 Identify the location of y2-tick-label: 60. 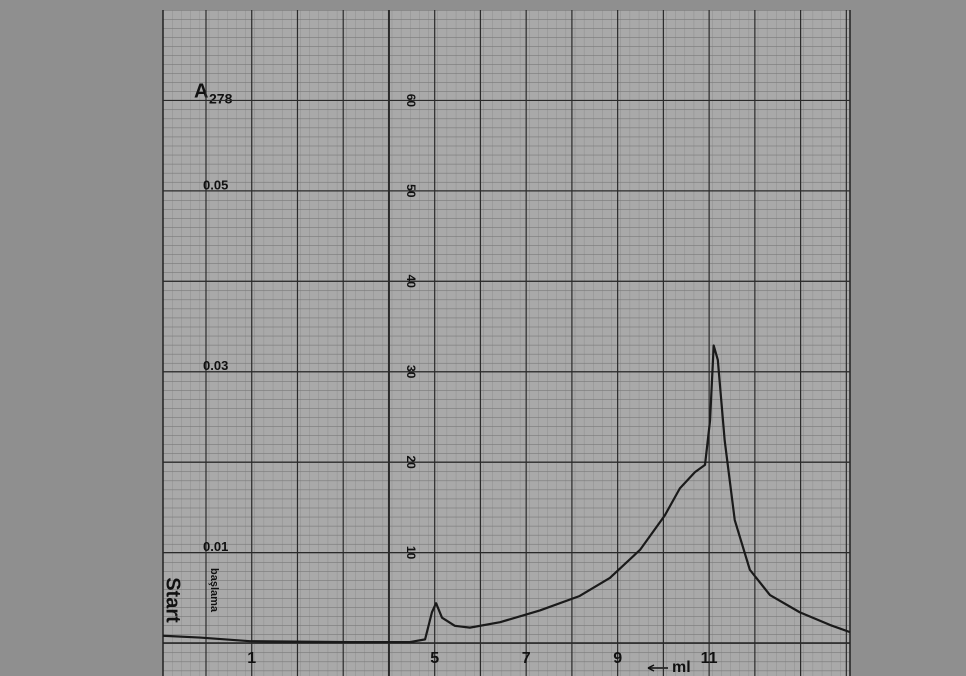
(411, 101).